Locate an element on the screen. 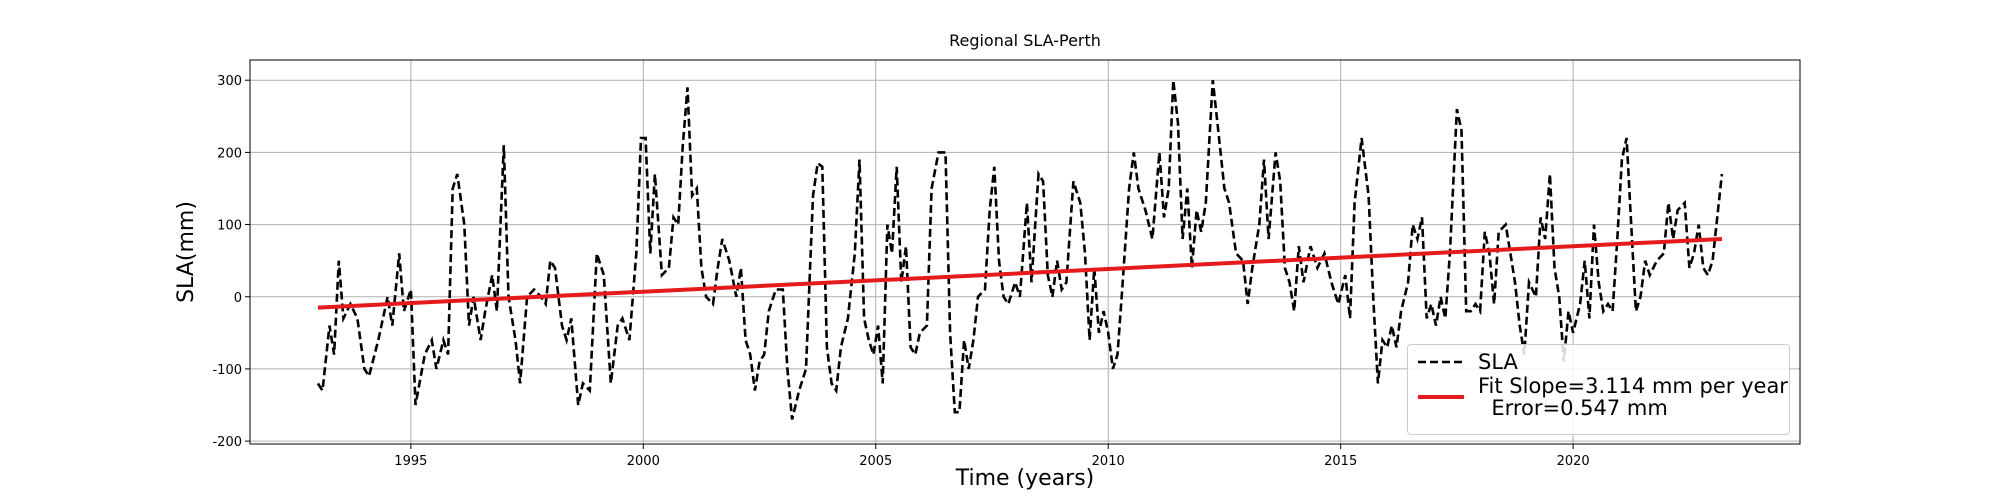 The width and height of the screenshot is (2000, 500). y-tick-label: 300 is located at coordinates (229, 81).